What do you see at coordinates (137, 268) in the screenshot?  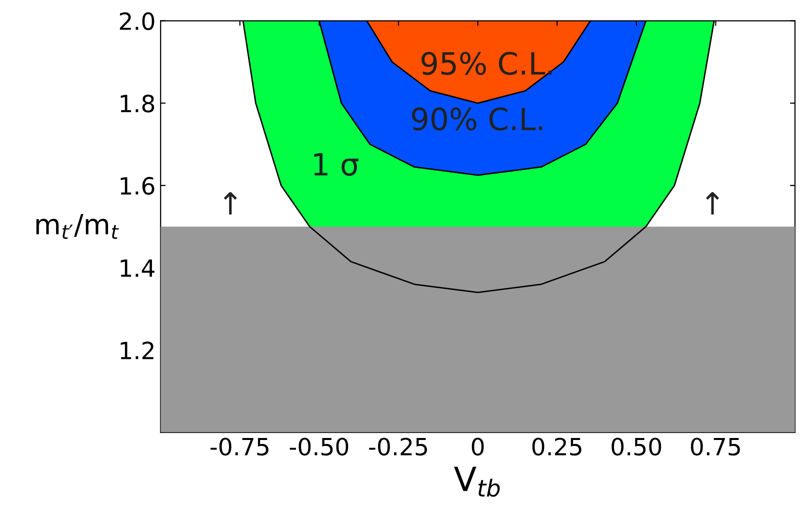 I see `y-tick-label: 1.4` at bounding box center [137, 268].